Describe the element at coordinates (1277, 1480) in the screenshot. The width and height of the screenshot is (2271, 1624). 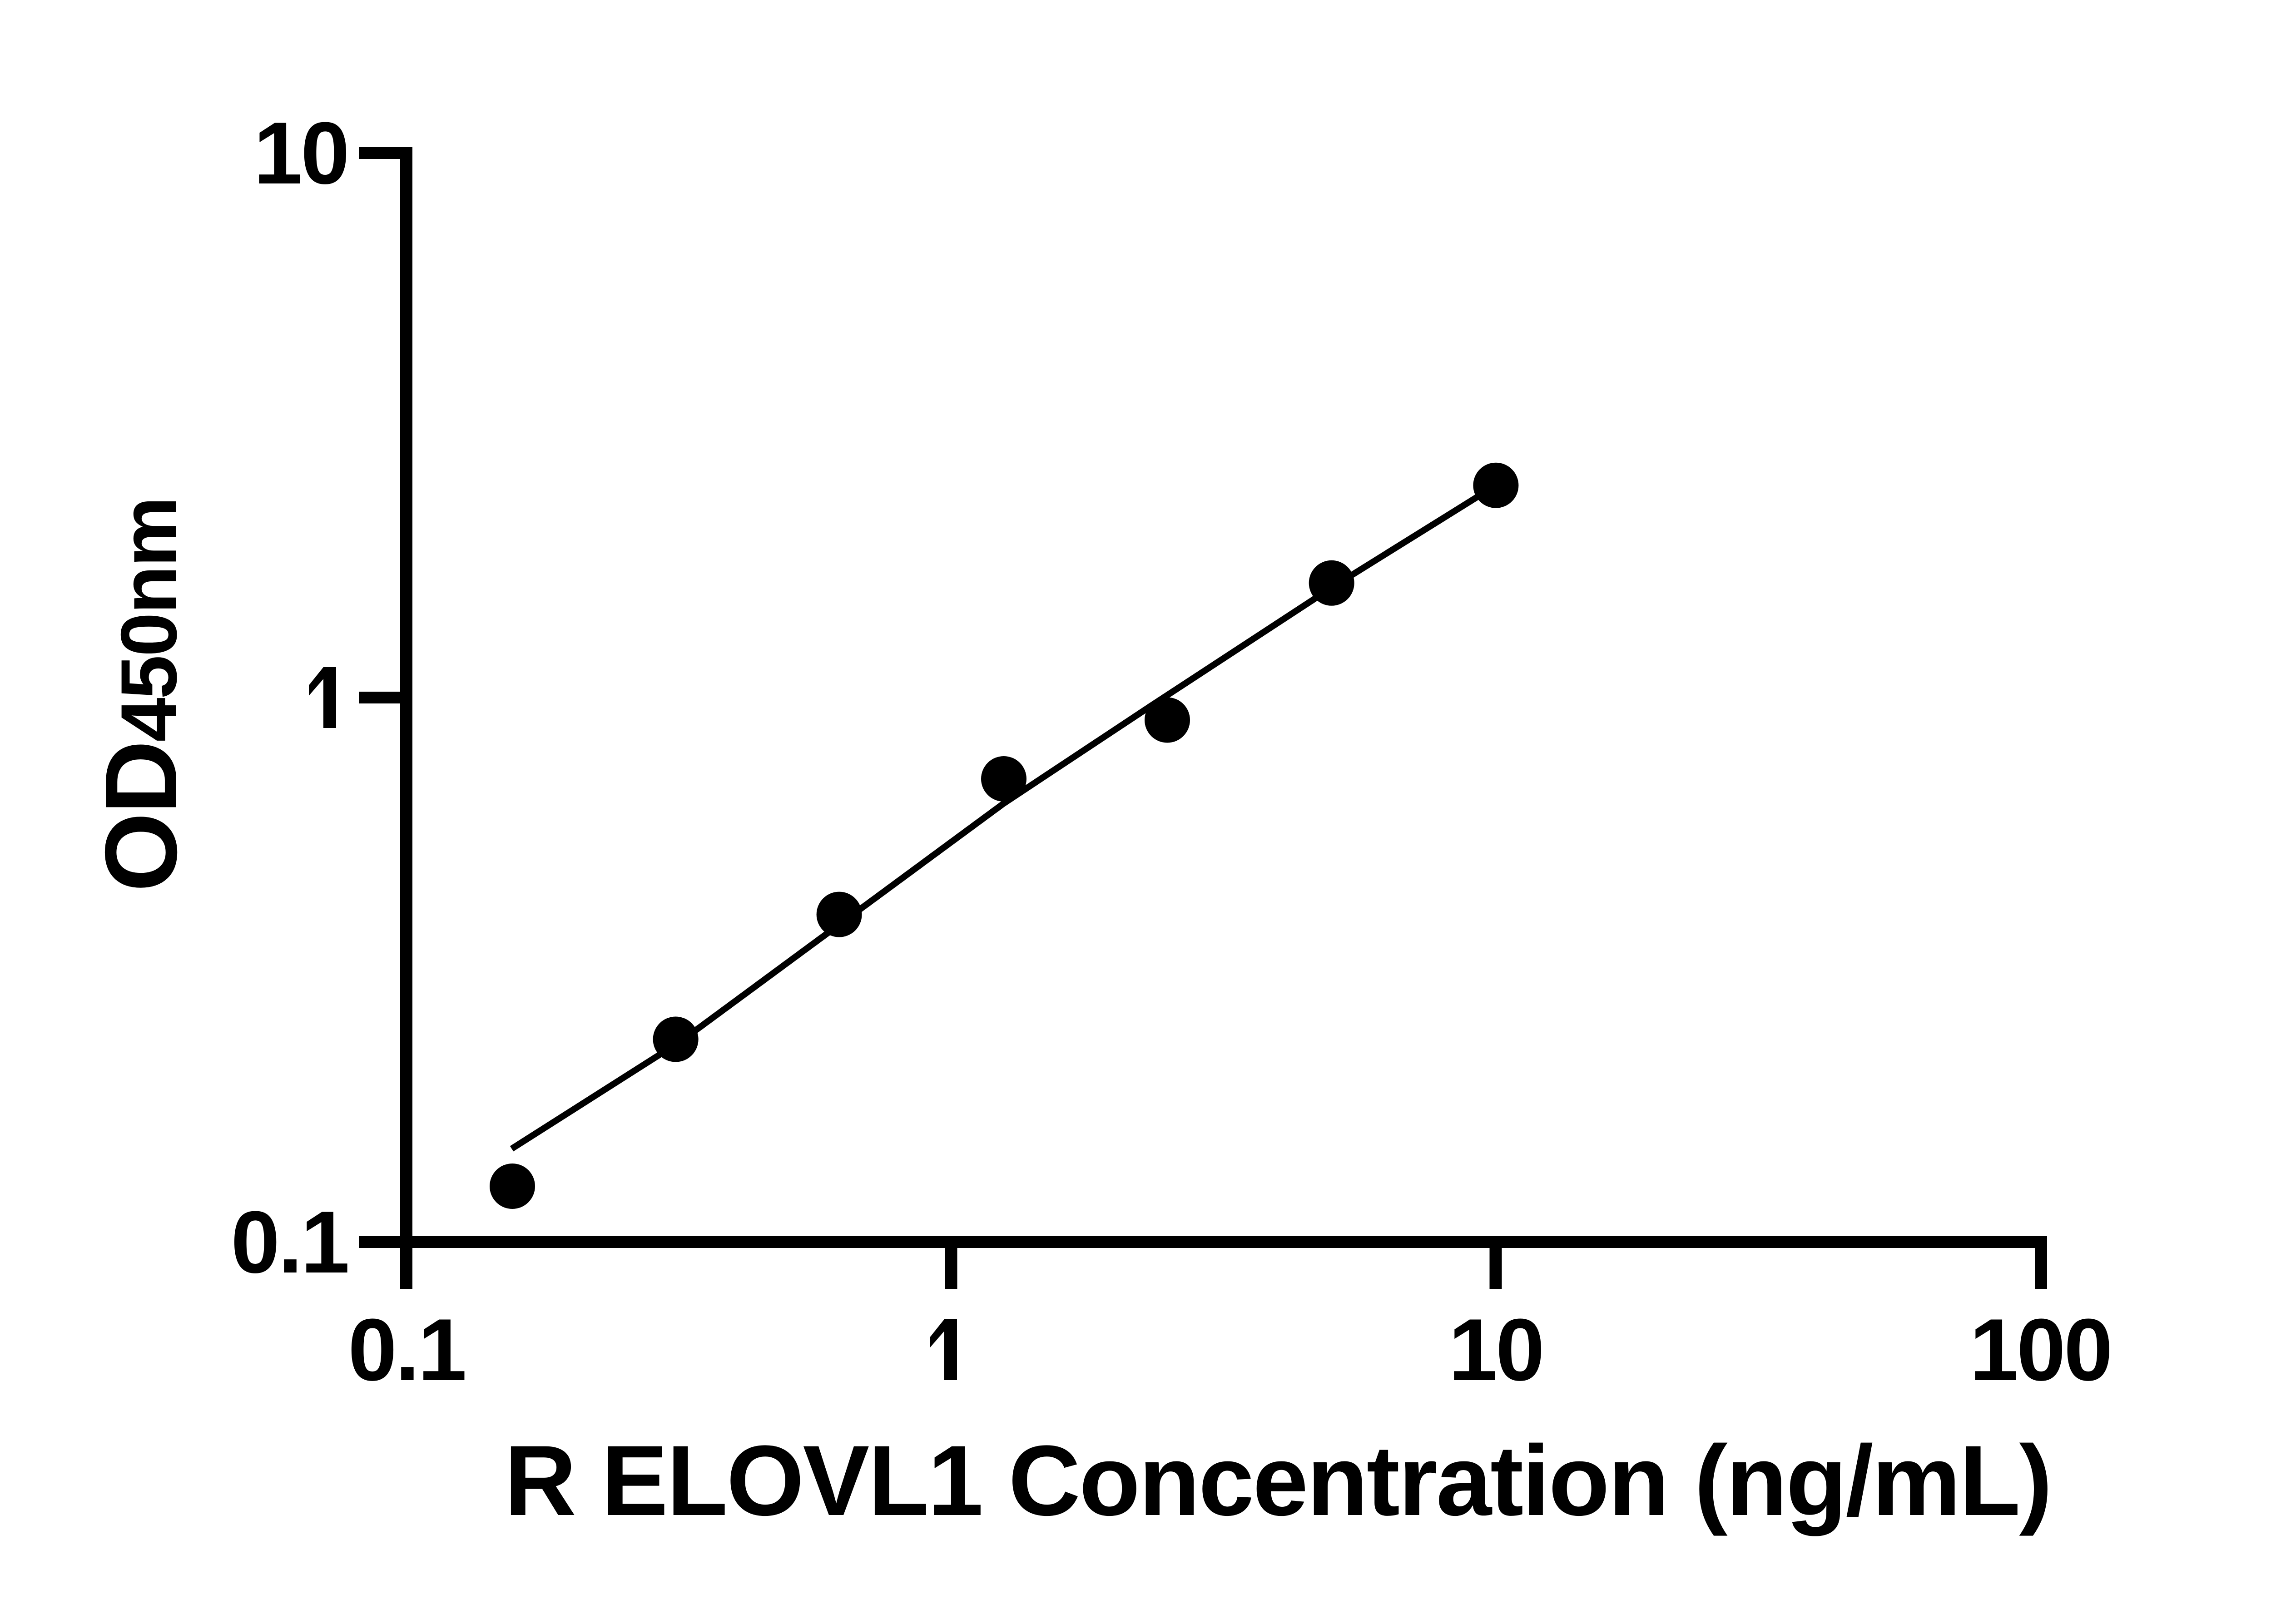
I see `svg-text: R ELOVL1 Concentration (ng/mL)` at that location.